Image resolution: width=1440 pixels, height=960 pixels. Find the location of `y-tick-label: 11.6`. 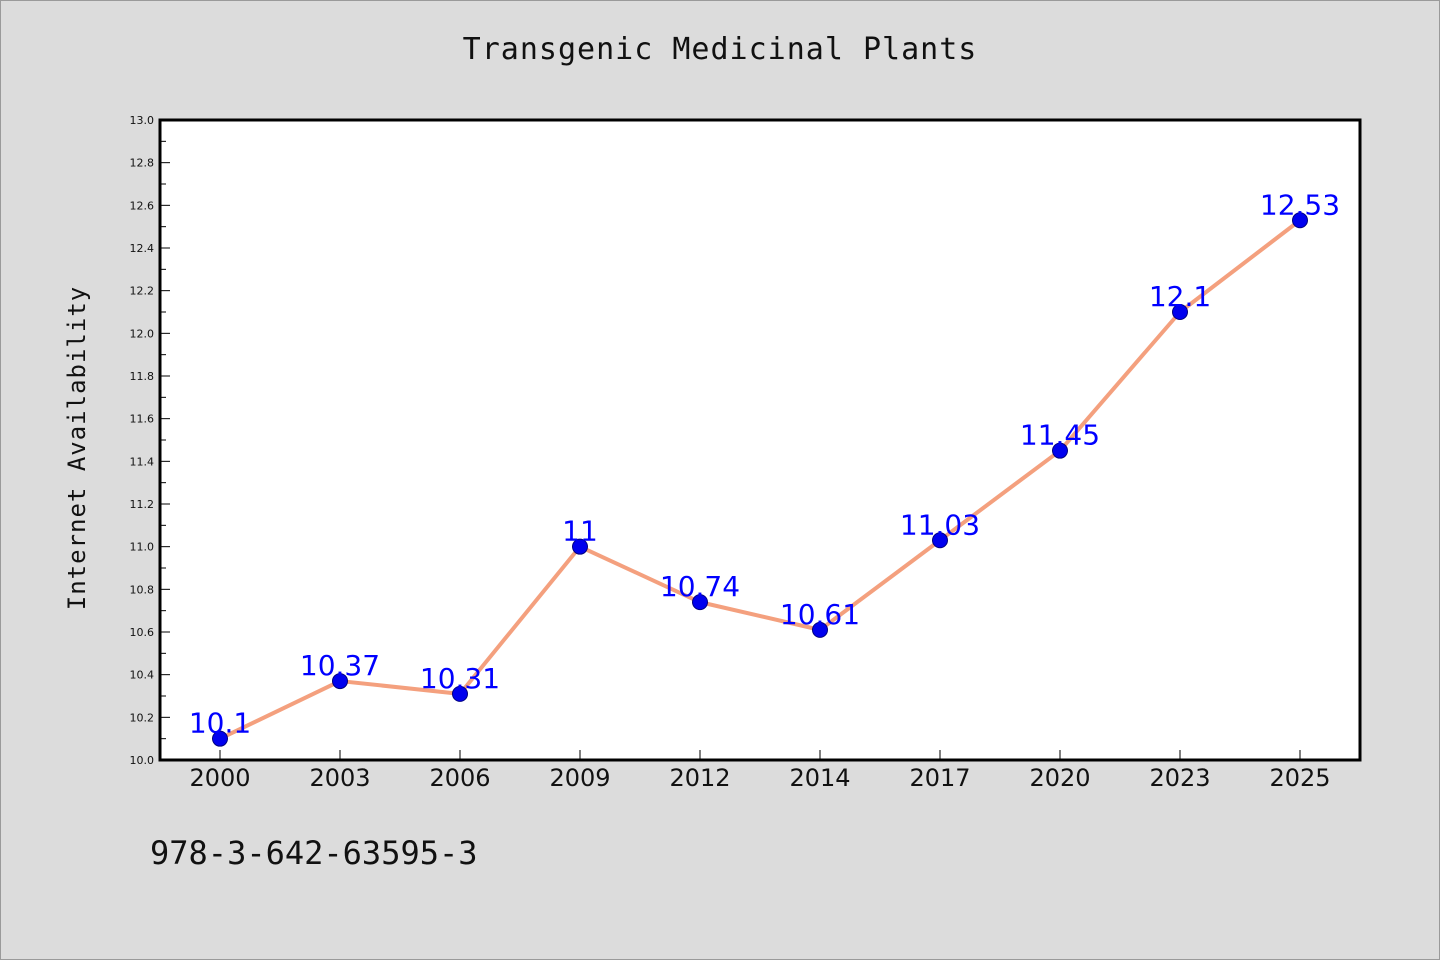

y-tick-label: 11.6 is located at coordinates (142, 419).